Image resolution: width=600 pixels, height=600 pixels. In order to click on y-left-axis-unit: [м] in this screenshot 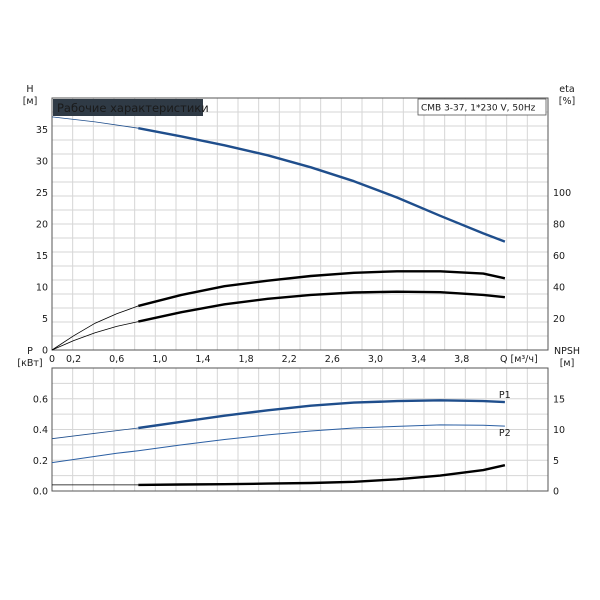, I will do `click(30, 101)`.